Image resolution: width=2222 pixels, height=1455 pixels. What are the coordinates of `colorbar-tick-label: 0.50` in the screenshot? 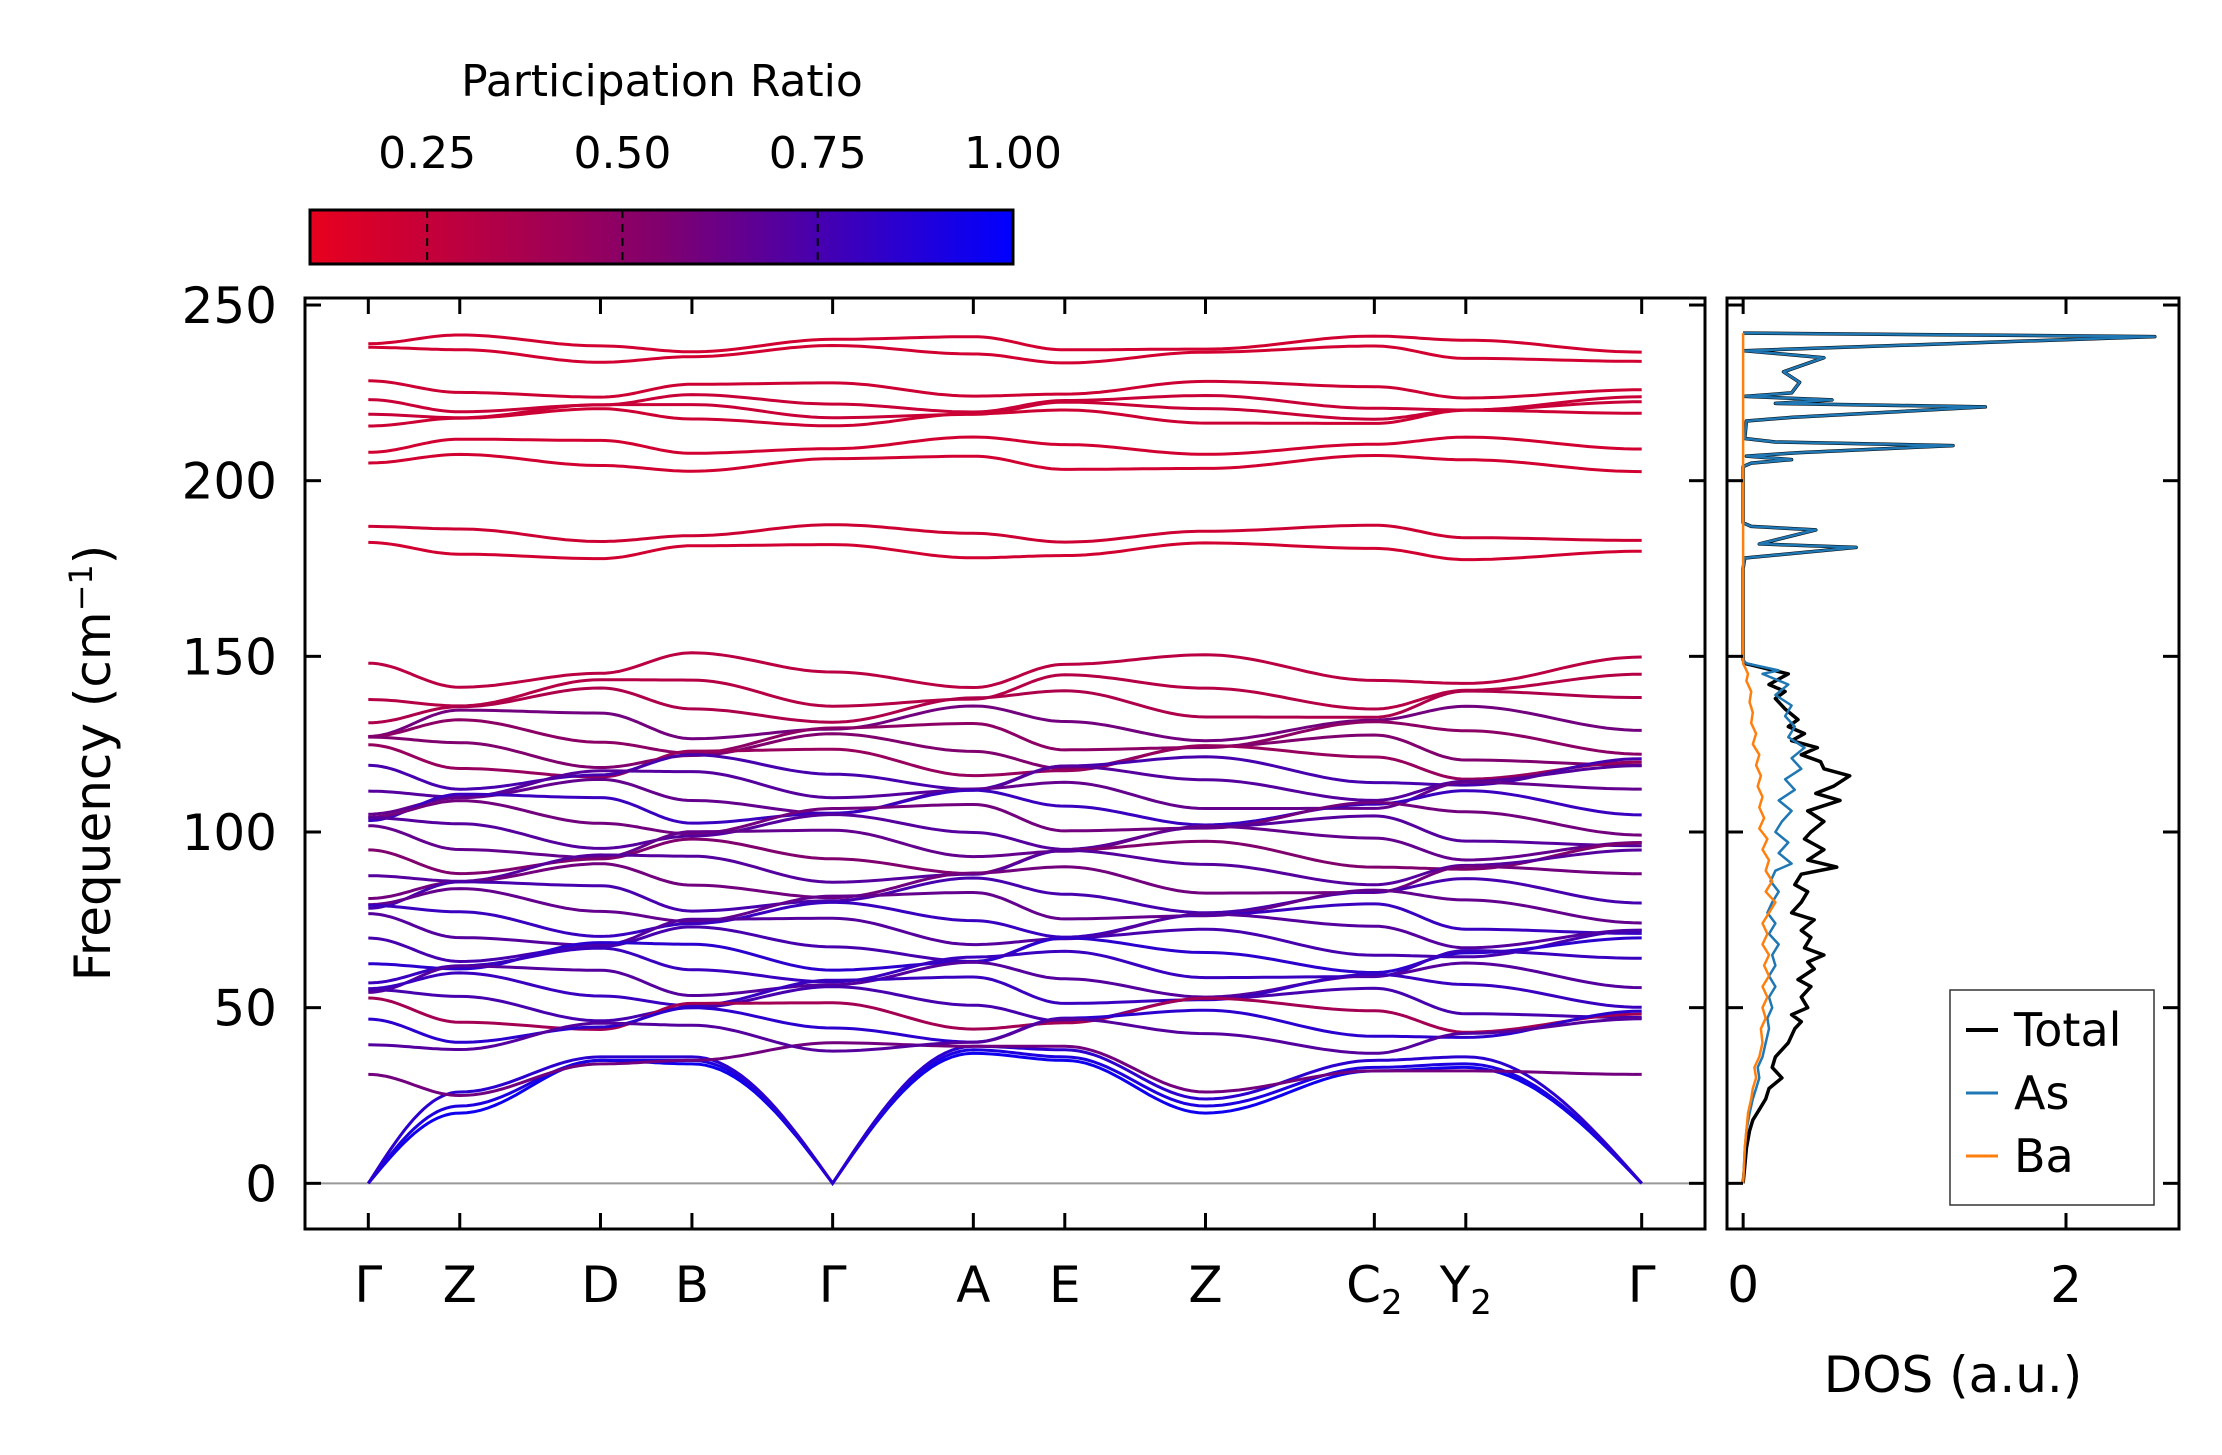 It's located at (622, 153).